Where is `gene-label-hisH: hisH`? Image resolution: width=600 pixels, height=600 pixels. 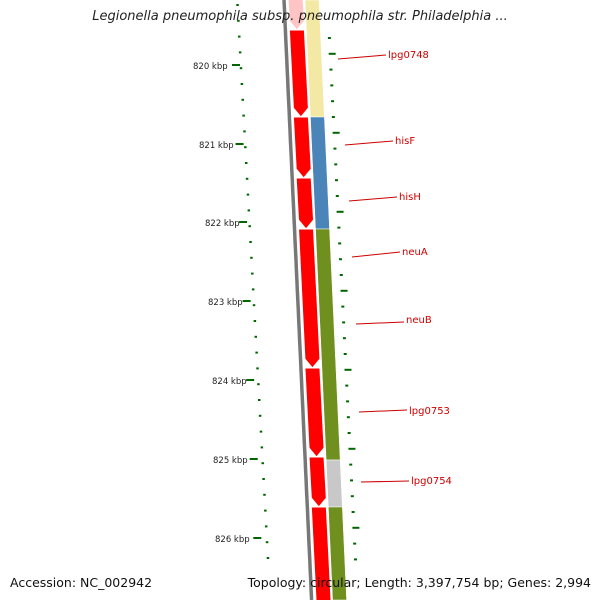
gene-label-hisH: hisH is located at coordinates (410, 197).